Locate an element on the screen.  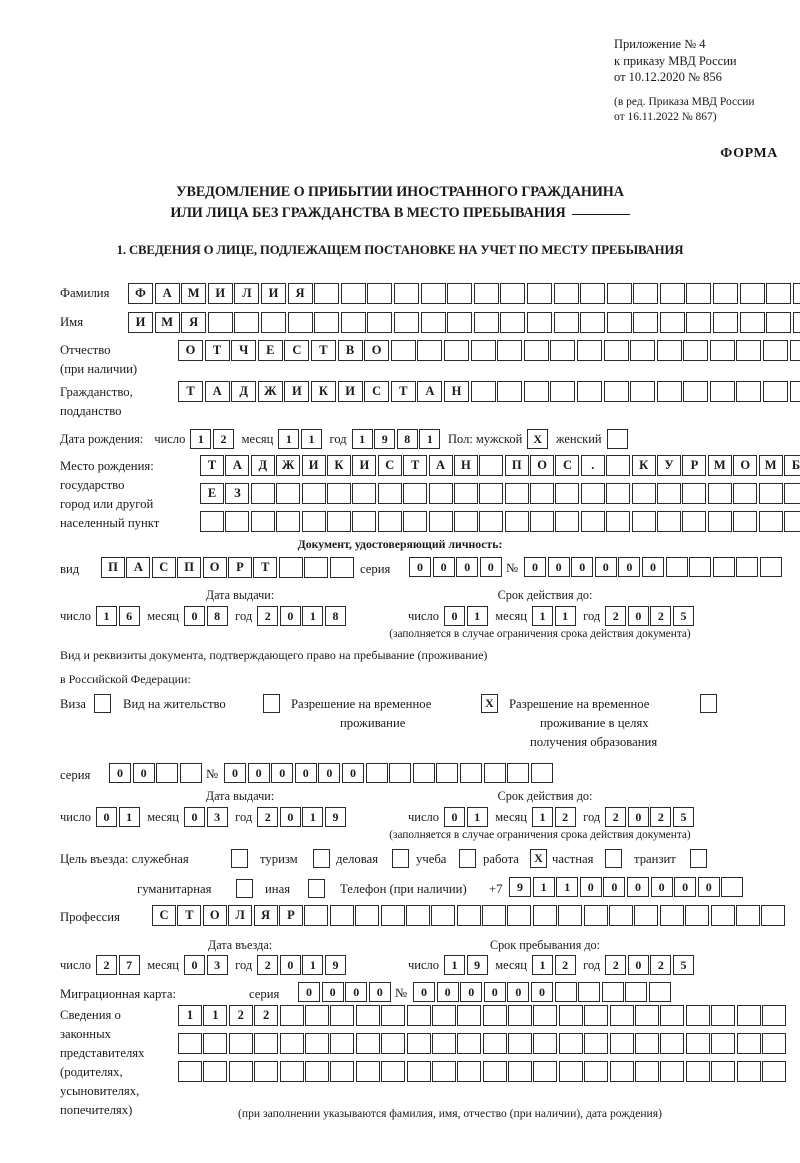
birthplace-row-1-cell-18: К is located at coordinates (643, 465).